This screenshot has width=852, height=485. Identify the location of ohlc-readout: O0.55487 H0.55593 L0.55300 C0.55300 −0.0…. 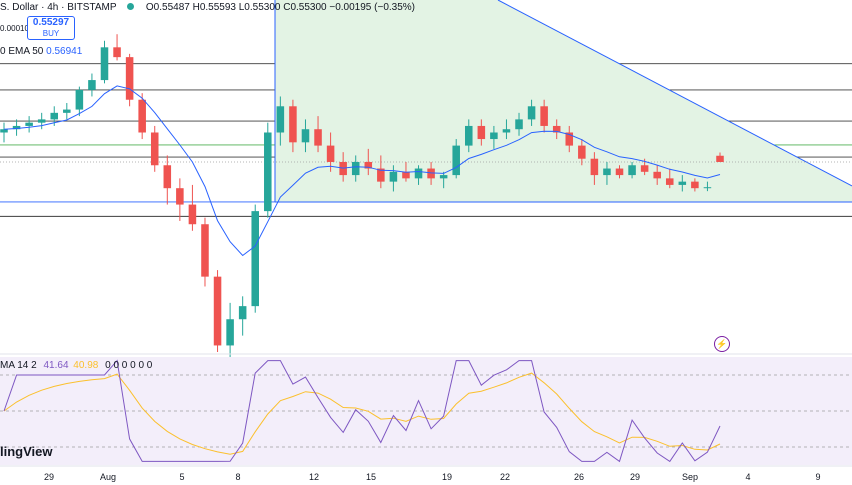
(280, 7).